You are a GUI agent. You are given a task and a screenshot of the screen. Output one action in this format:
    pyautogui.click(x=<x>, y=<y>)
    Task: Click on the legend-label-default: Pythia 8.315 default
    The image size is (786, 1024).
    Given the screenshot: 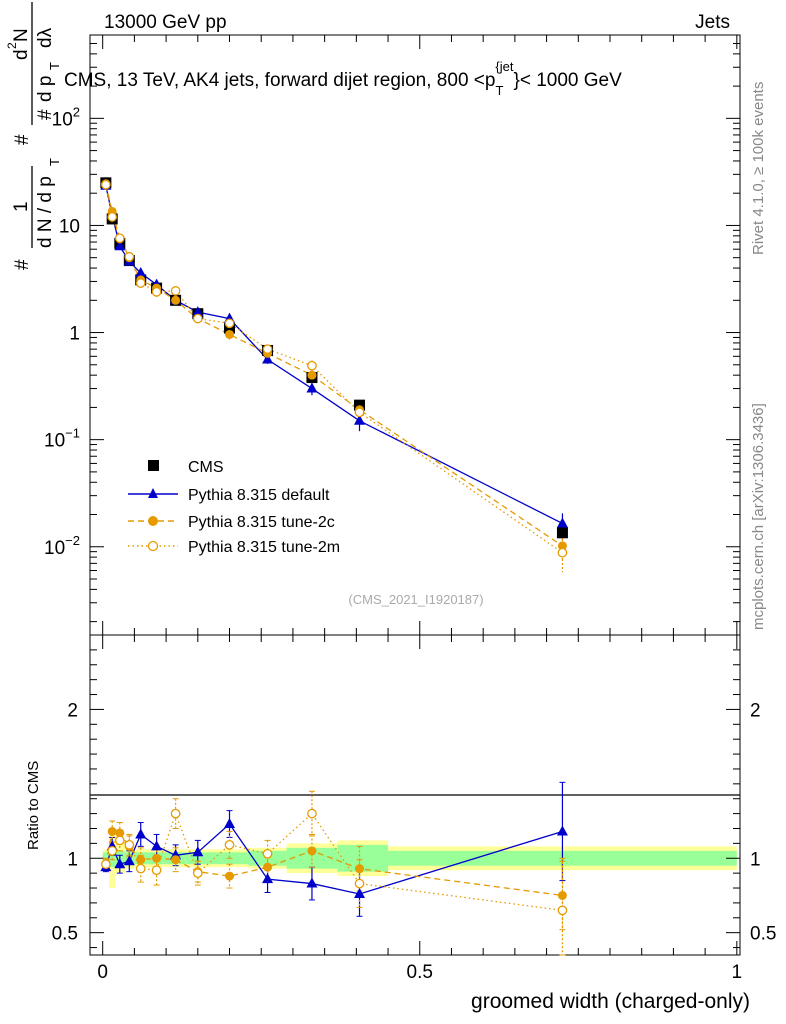 What is the action you would take?
    pyautogui.click(x=259, y=495)
    